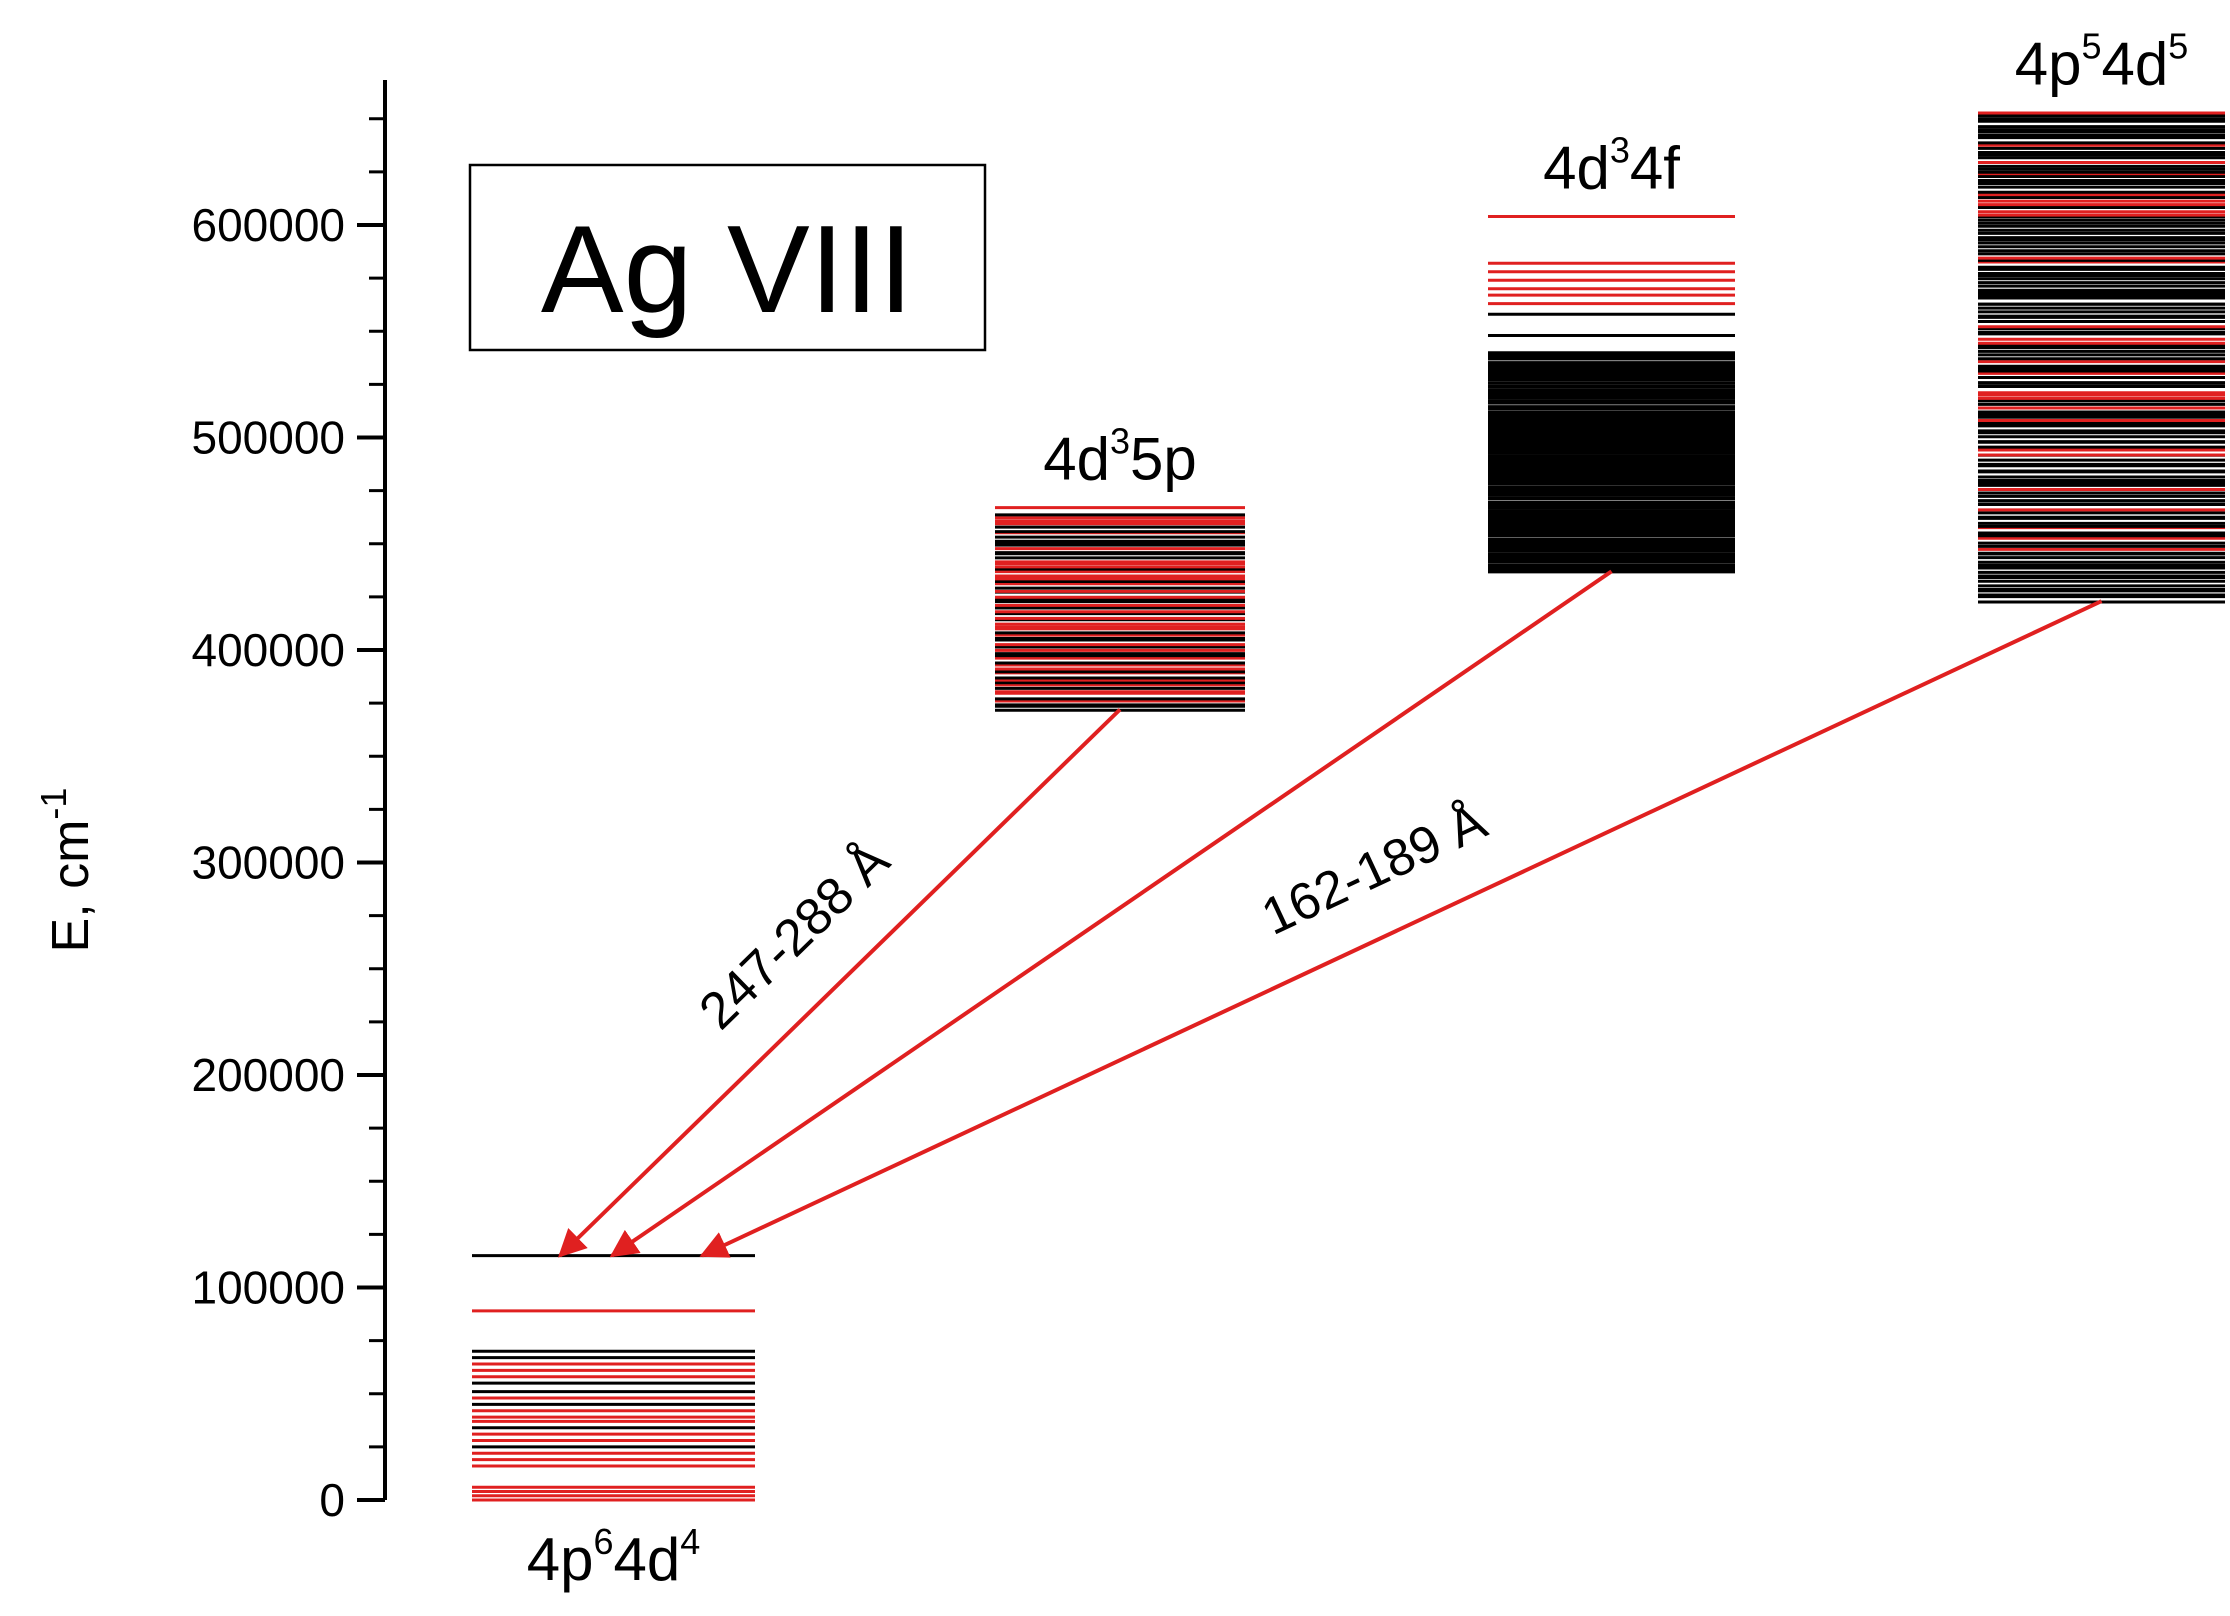  Describe the element at coordinates (288, 821) in the screenshot. I see `y-axis-ticks: 0 100000 200000 300000 400000 500000 600000` at that location.